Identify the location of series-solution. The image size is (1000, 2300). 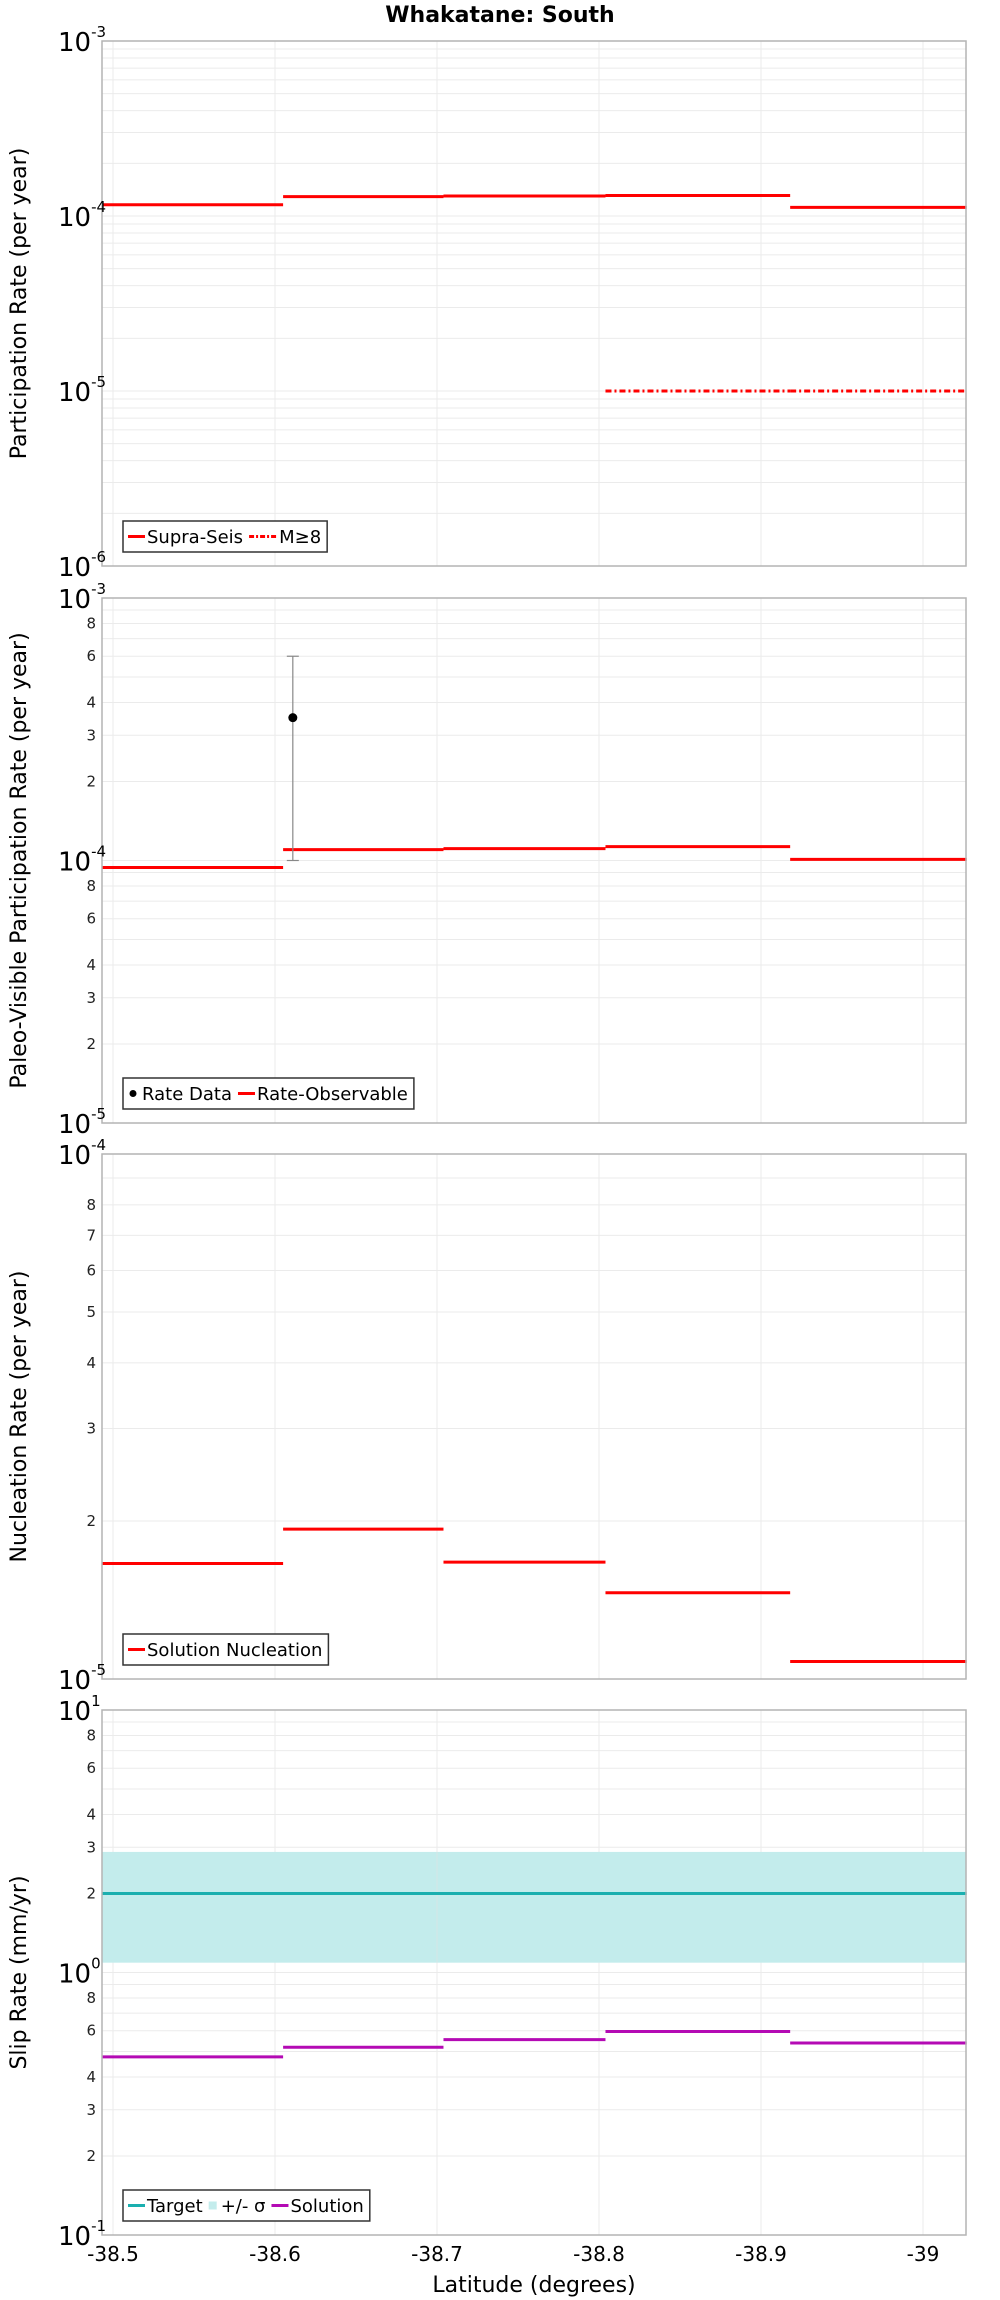
(534, 2044).